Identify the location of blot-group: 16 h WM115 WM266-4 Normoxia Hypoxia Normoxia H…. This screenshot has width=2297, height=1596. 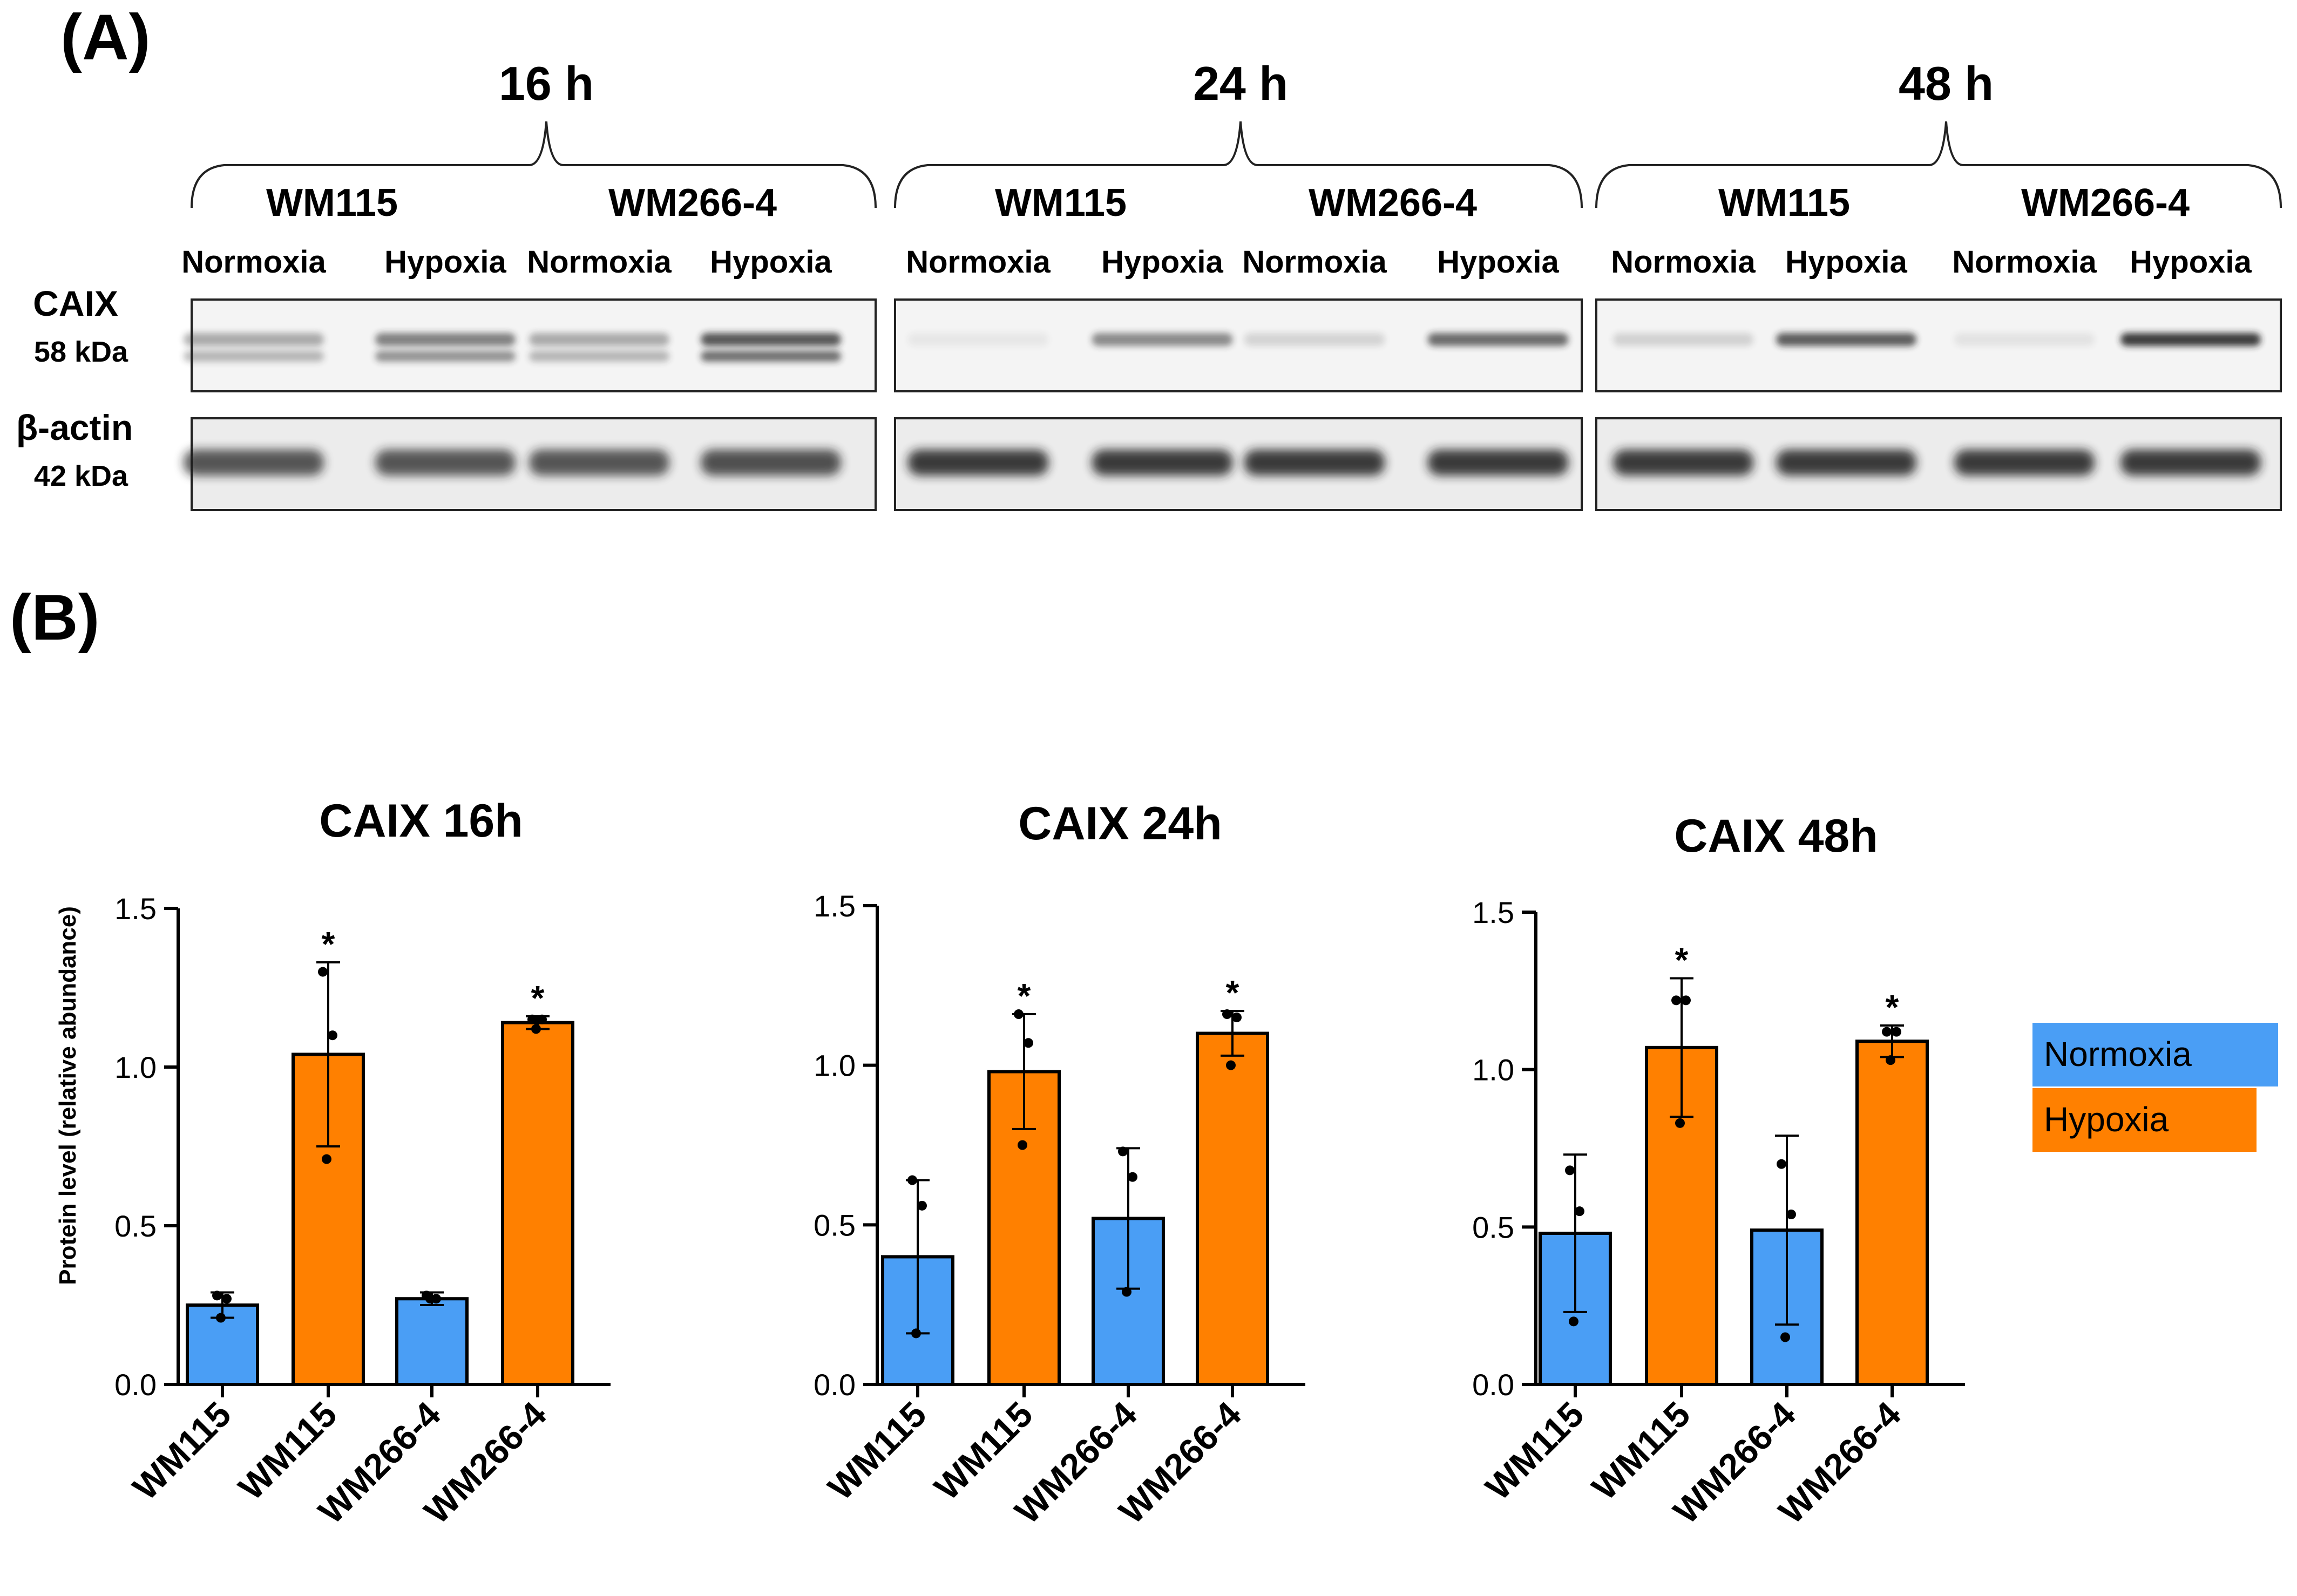
(529, 284).